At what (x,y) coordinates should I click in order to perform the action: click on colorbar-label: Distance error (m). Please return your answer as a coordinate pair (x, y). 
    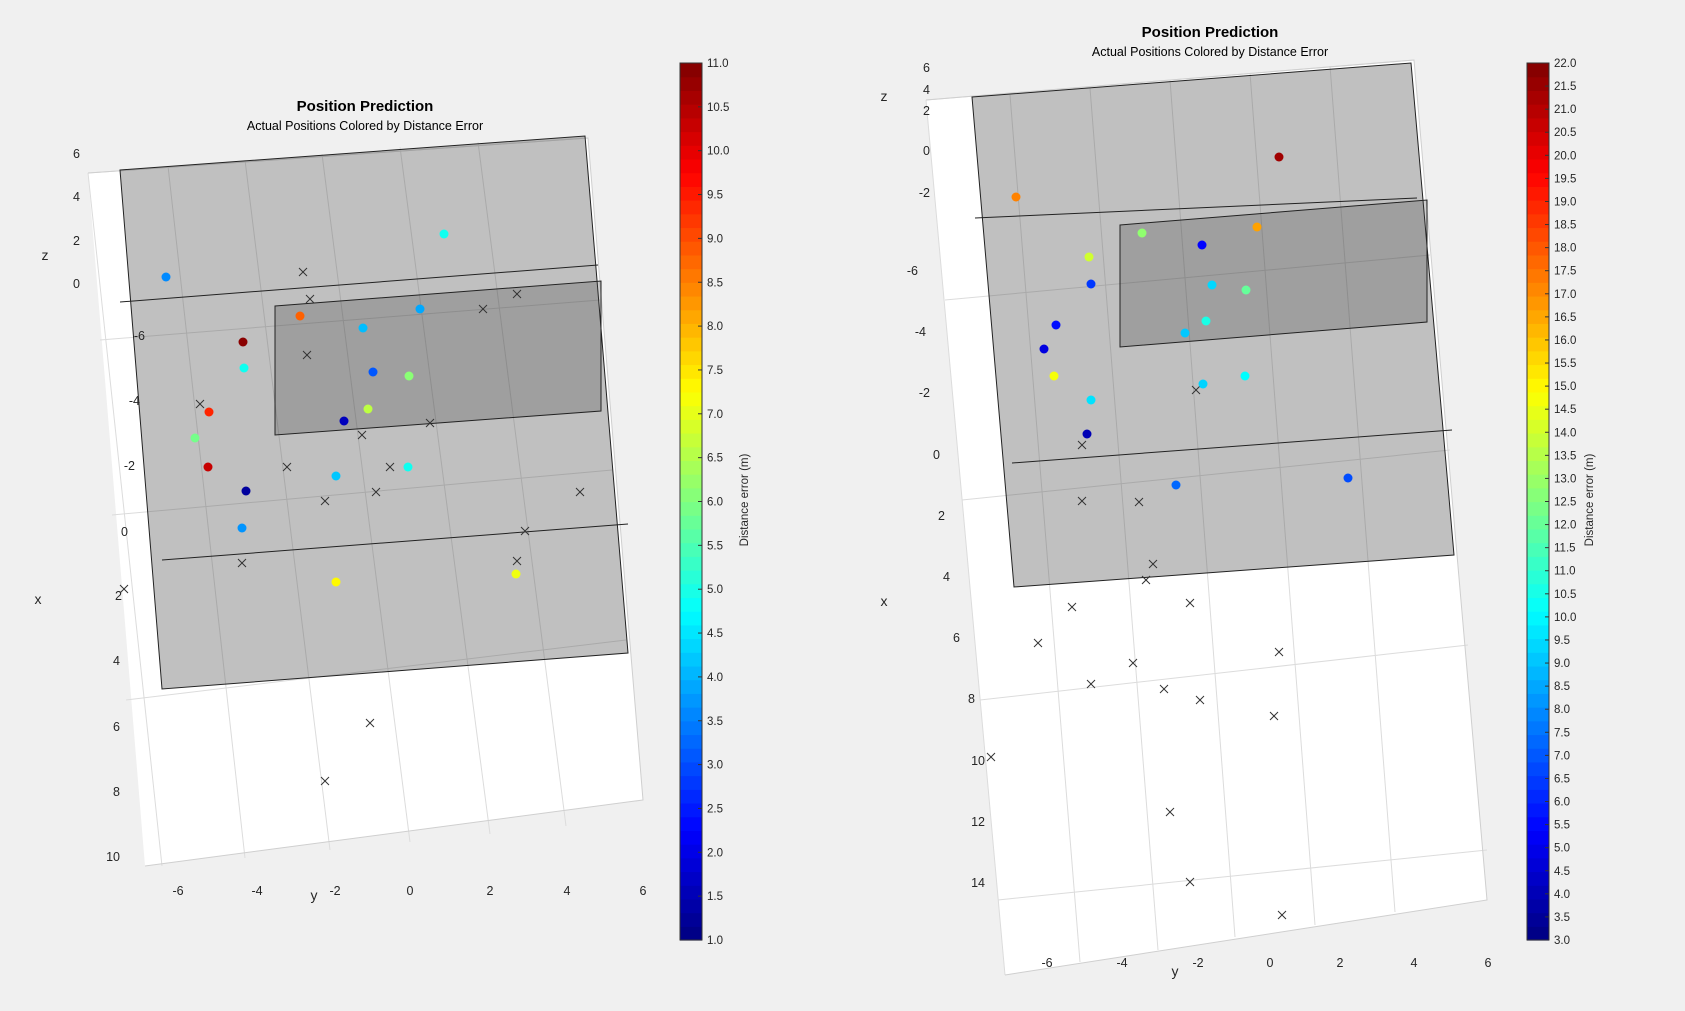
    Looking at the image, I should click on (745, 500).